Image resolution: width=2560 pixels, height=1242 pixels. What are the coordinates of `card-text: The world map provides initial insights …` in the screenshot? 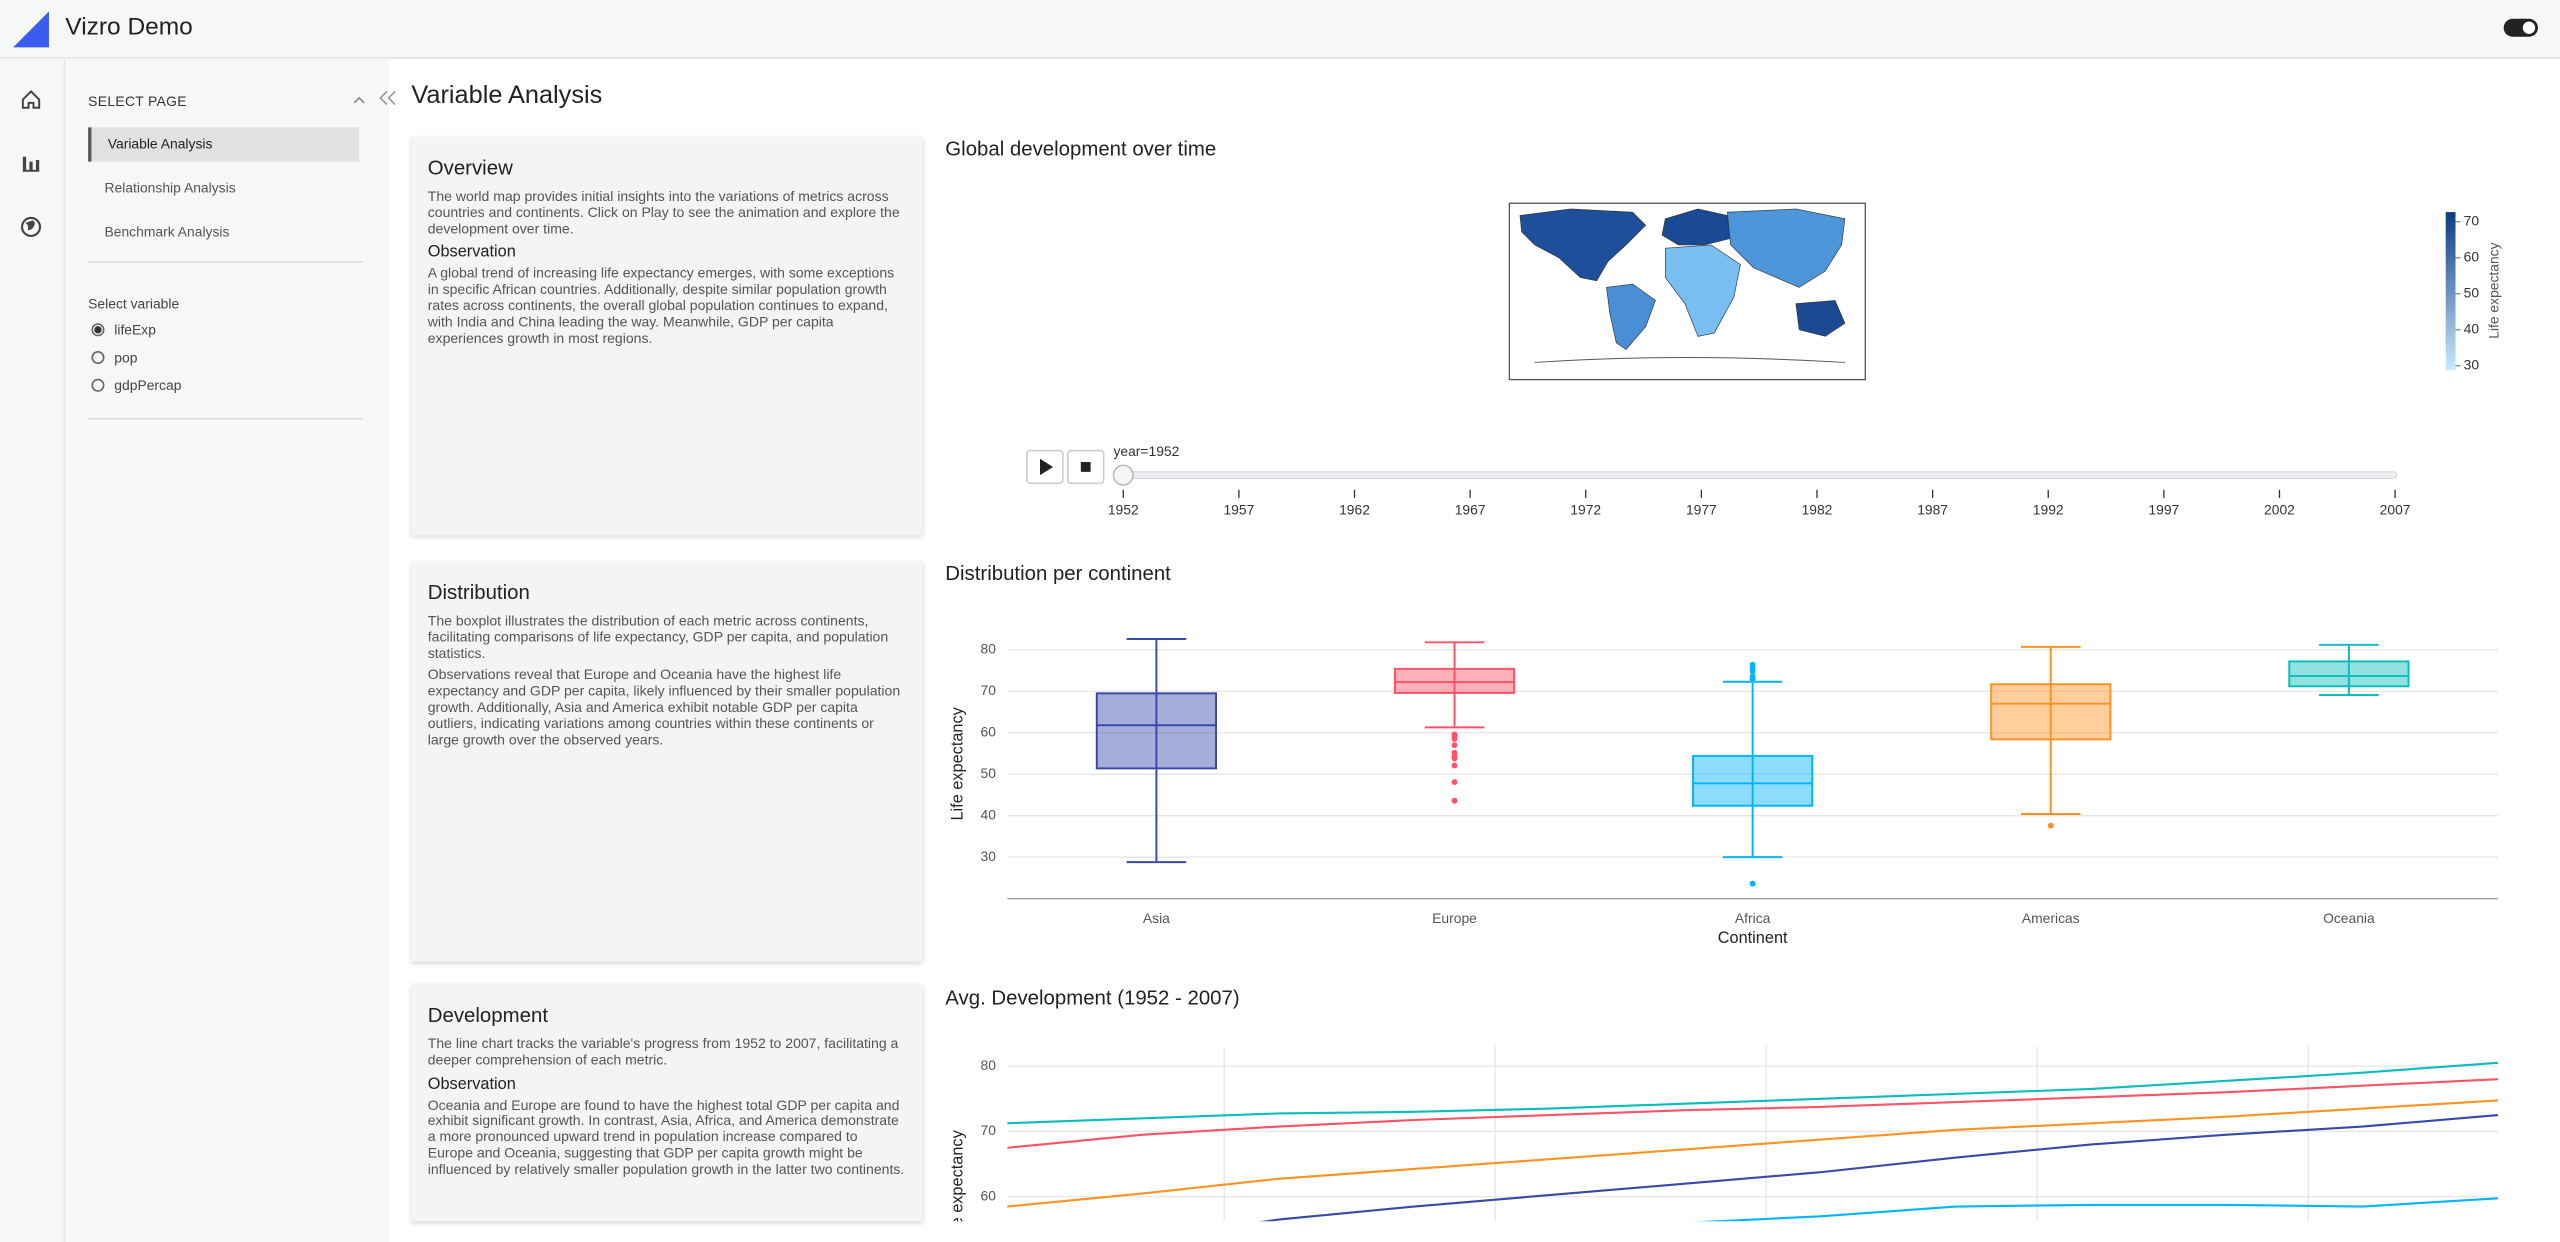 It's located at (663, 212).